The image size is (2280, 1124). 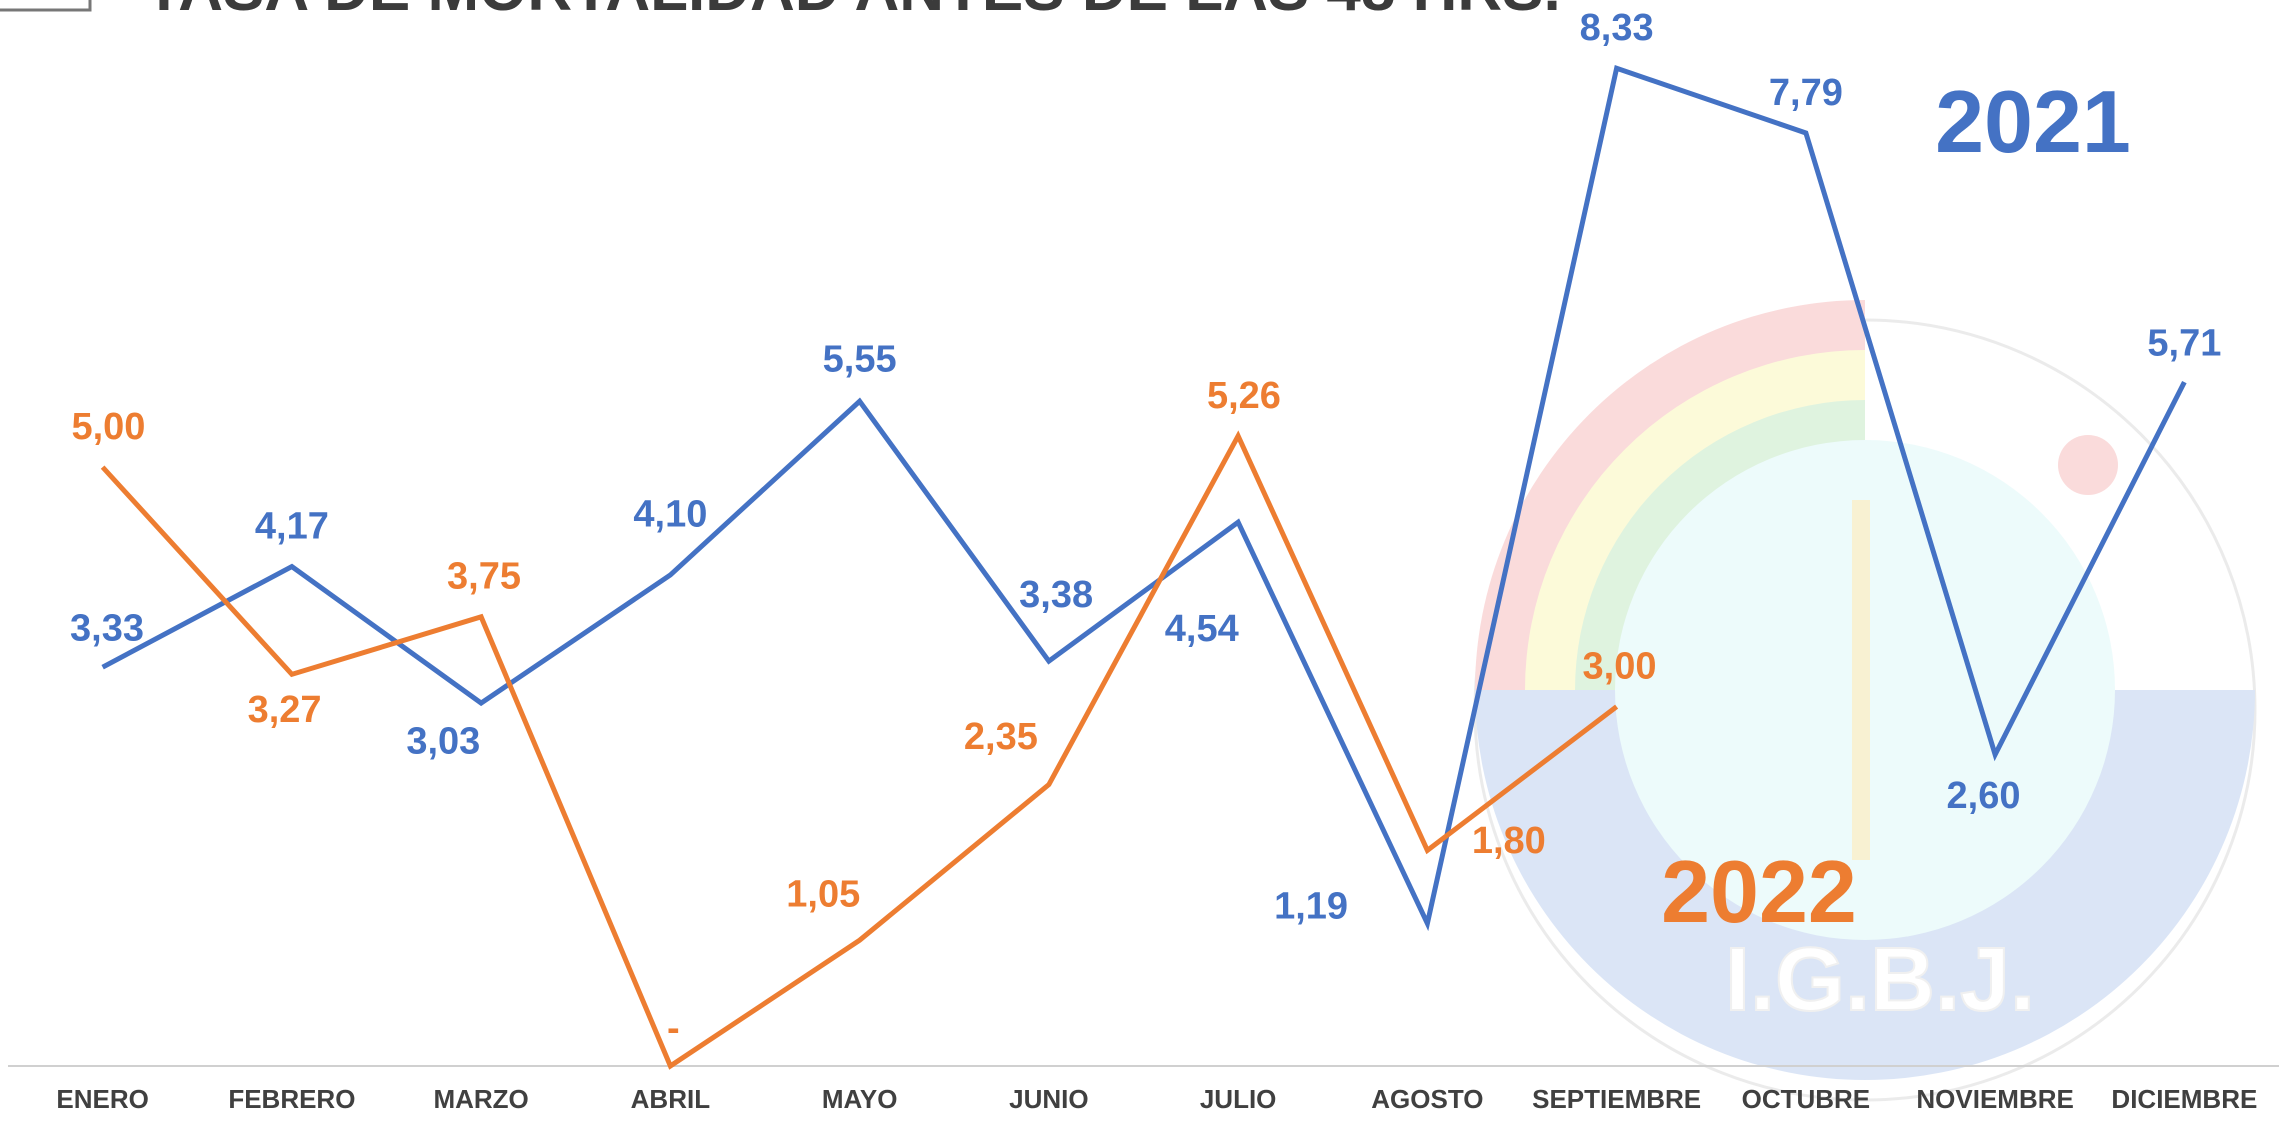 What do you see at coordinates (1880, 980) in the screenshot?
I see `watermark-text: I.G.B.J.` at bounding box center [1880, 980].